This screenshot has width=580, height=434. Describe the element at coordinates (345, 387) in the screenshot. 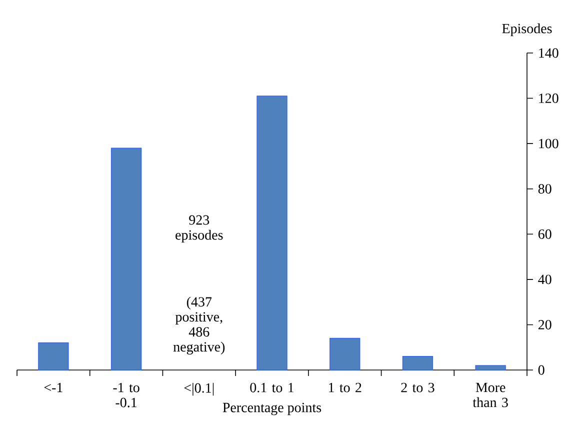

I see `x-tick-label: 1 to 2` at that location.